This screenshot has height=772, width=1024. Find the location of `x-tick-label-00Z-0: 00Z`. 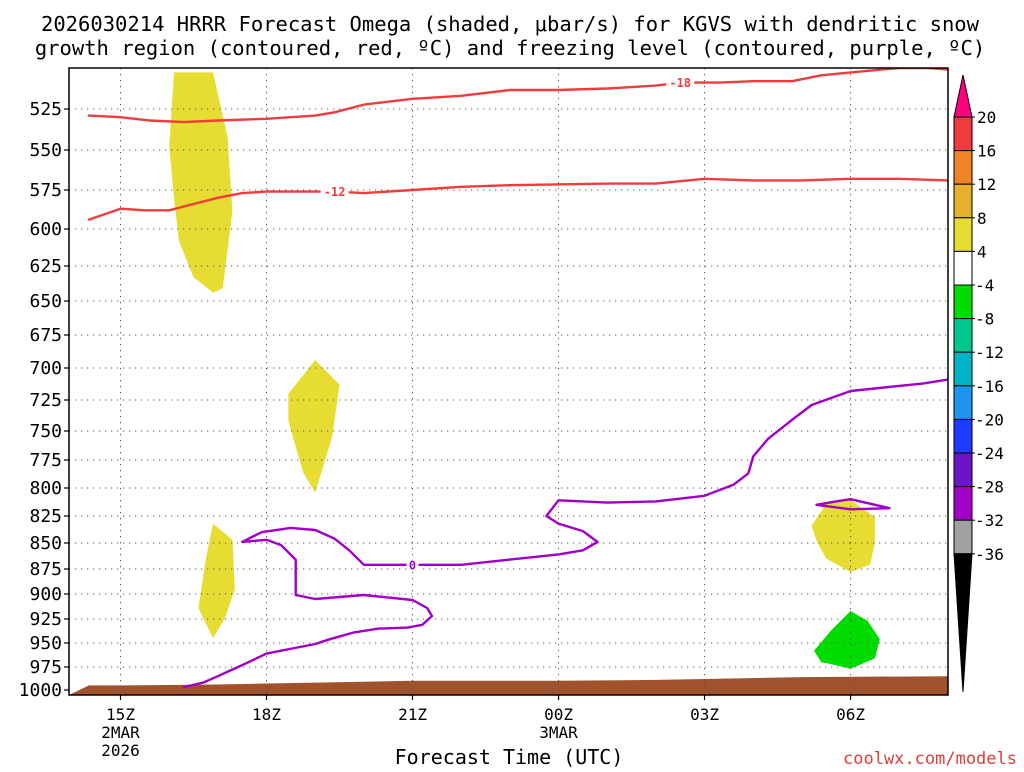

x-tick-label-00Z-0: 00Z is located at coordinates (558, 714).